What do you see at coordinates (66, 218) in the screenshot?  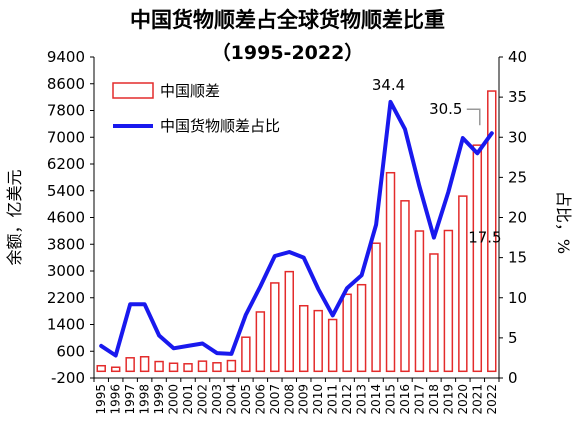 I see `left-axis-tick-label: 4600` at bounding box center [66, 218].